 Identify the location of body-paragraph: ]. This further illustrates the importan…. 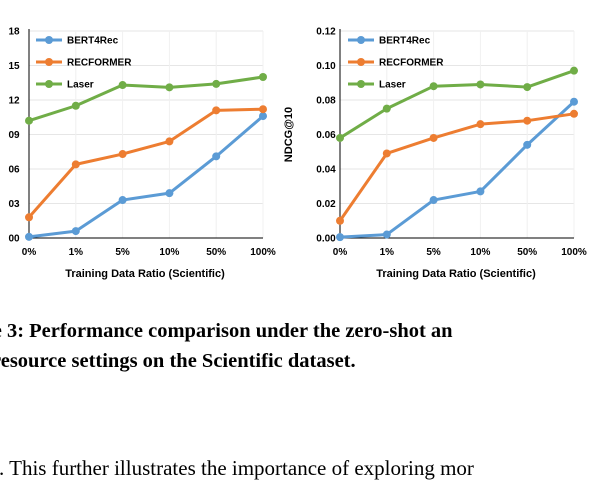
(237, 468).